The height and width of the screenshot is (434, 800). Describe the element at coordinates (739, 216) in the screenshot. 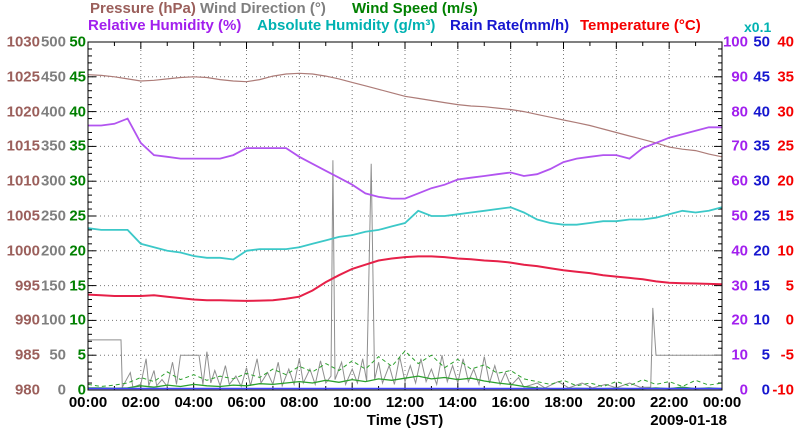

I see `relative_humidity-tick-label: 50` at that location.